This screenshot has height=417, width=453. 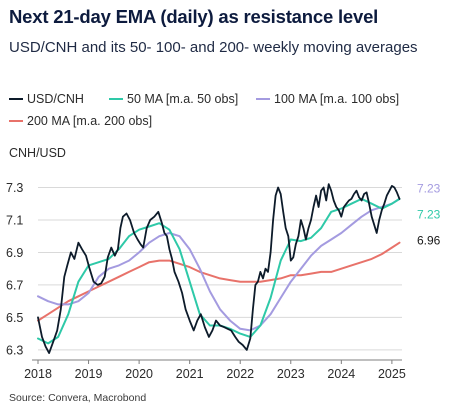 I want to click on legend-item-ma100: 100 MA [m.a. 100 obs], so click(x=327, y=99).